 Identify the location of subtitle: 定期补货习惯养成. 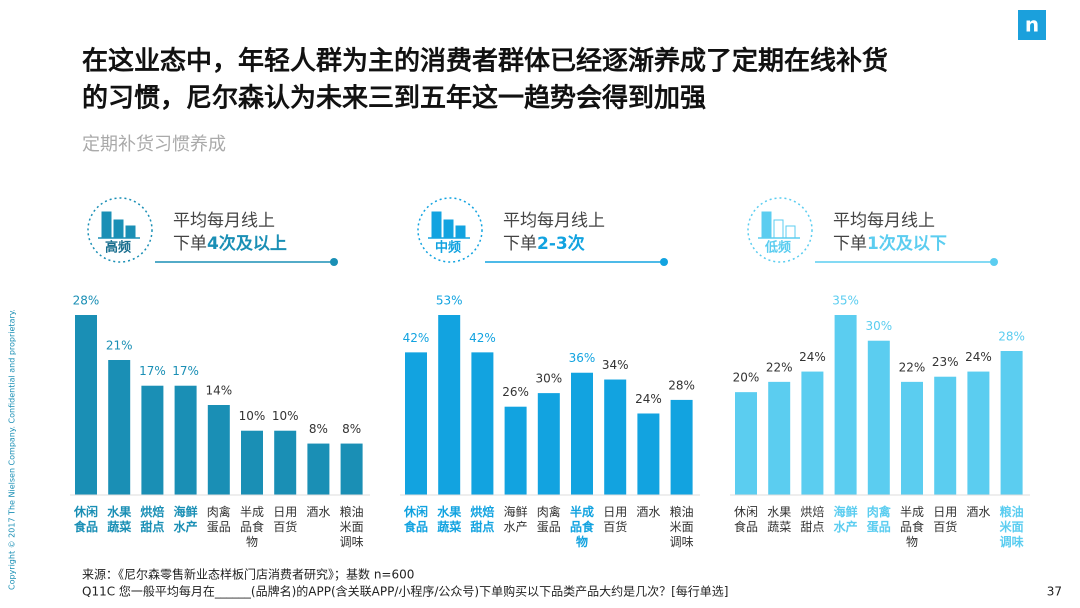
(154, 144).